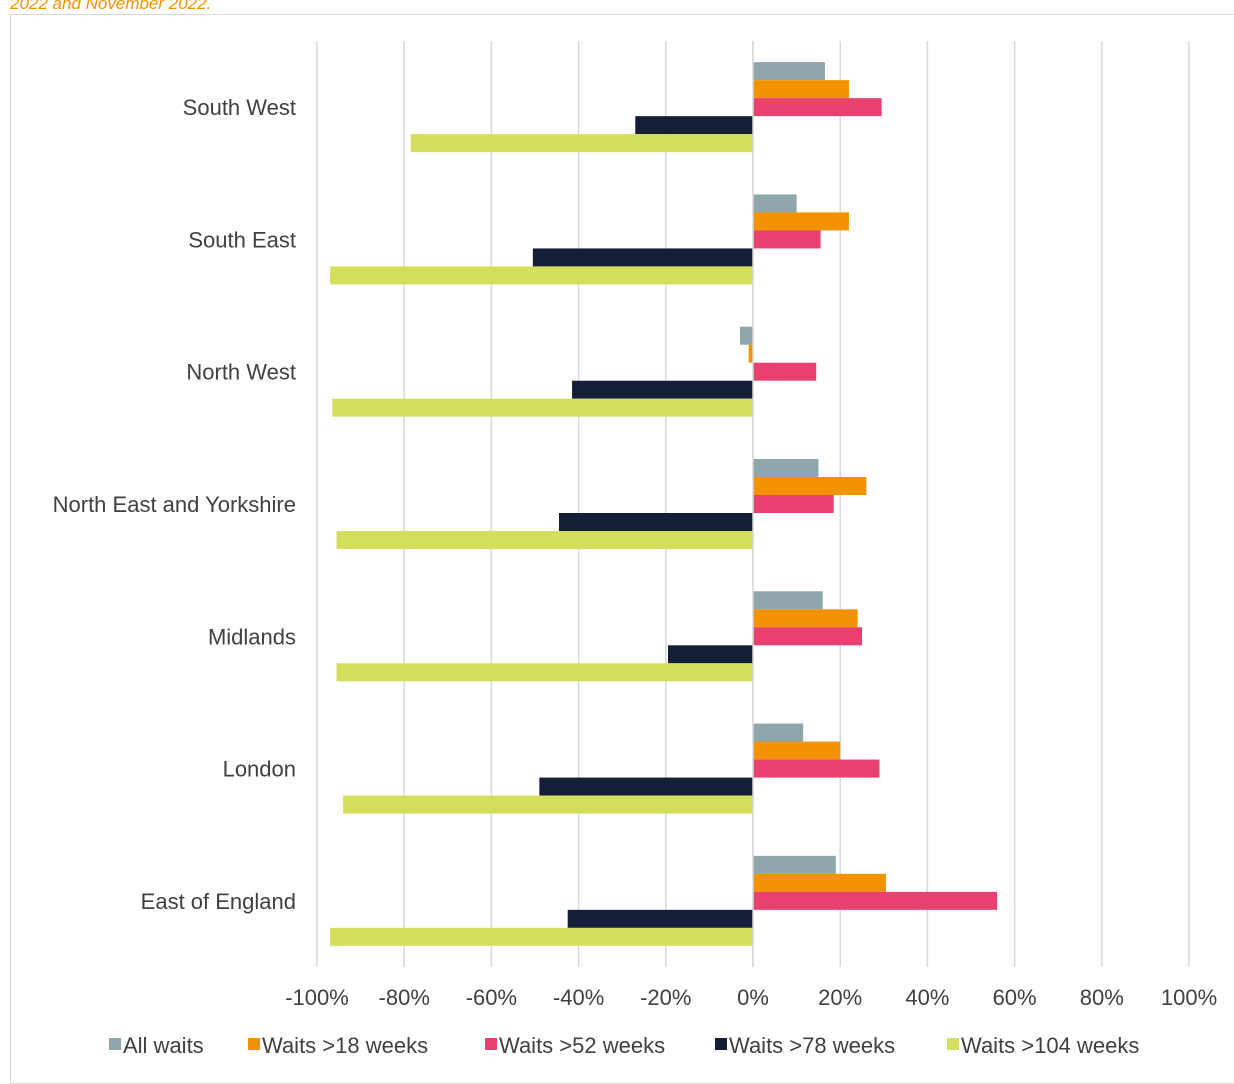  Describe the element at coordinates (404, 997) in the screenshot. I see `x-tick-label: -80%` at that location.